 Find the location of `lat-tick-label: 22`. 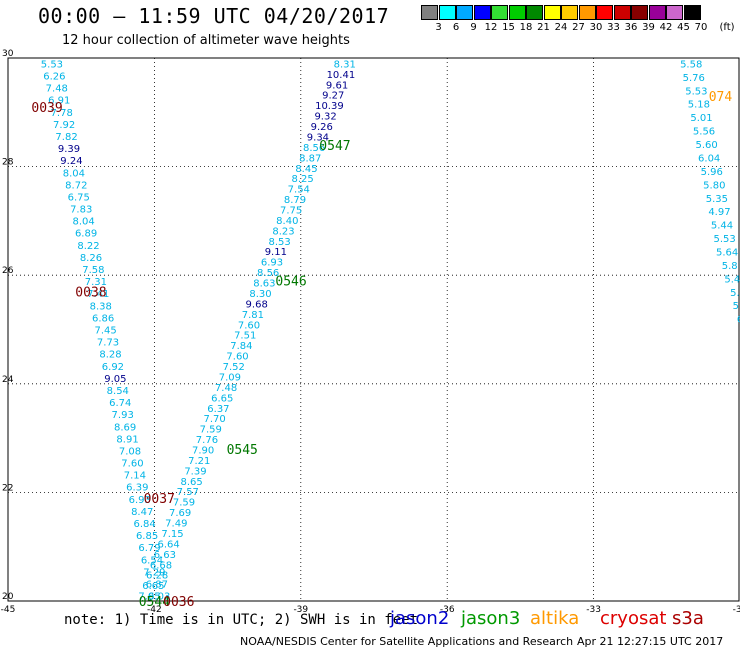

lat-tick-label: 22 is located at coordinates (7, 488).